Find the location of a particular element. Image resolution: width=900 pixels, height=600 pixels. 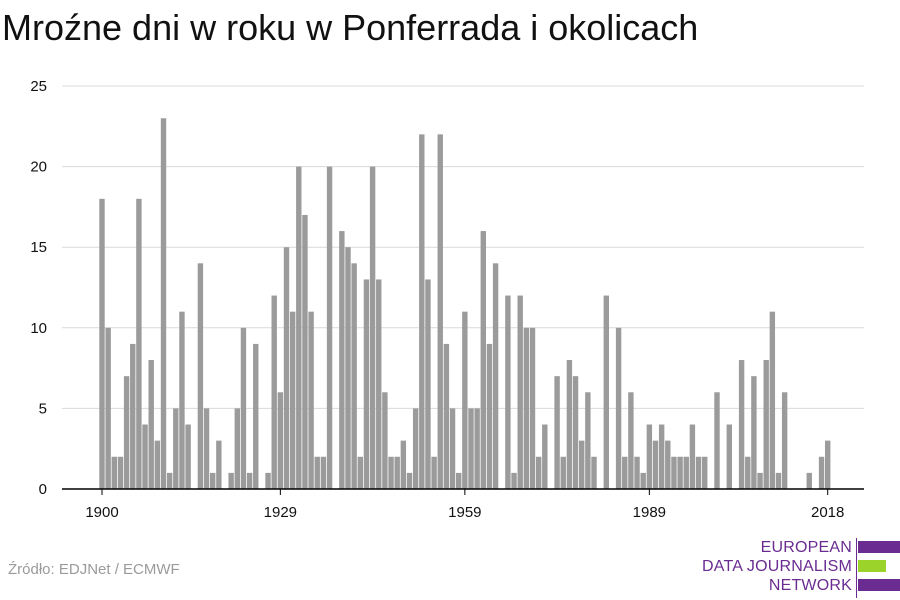

bar-2018 is located at coordinates (828, 464).